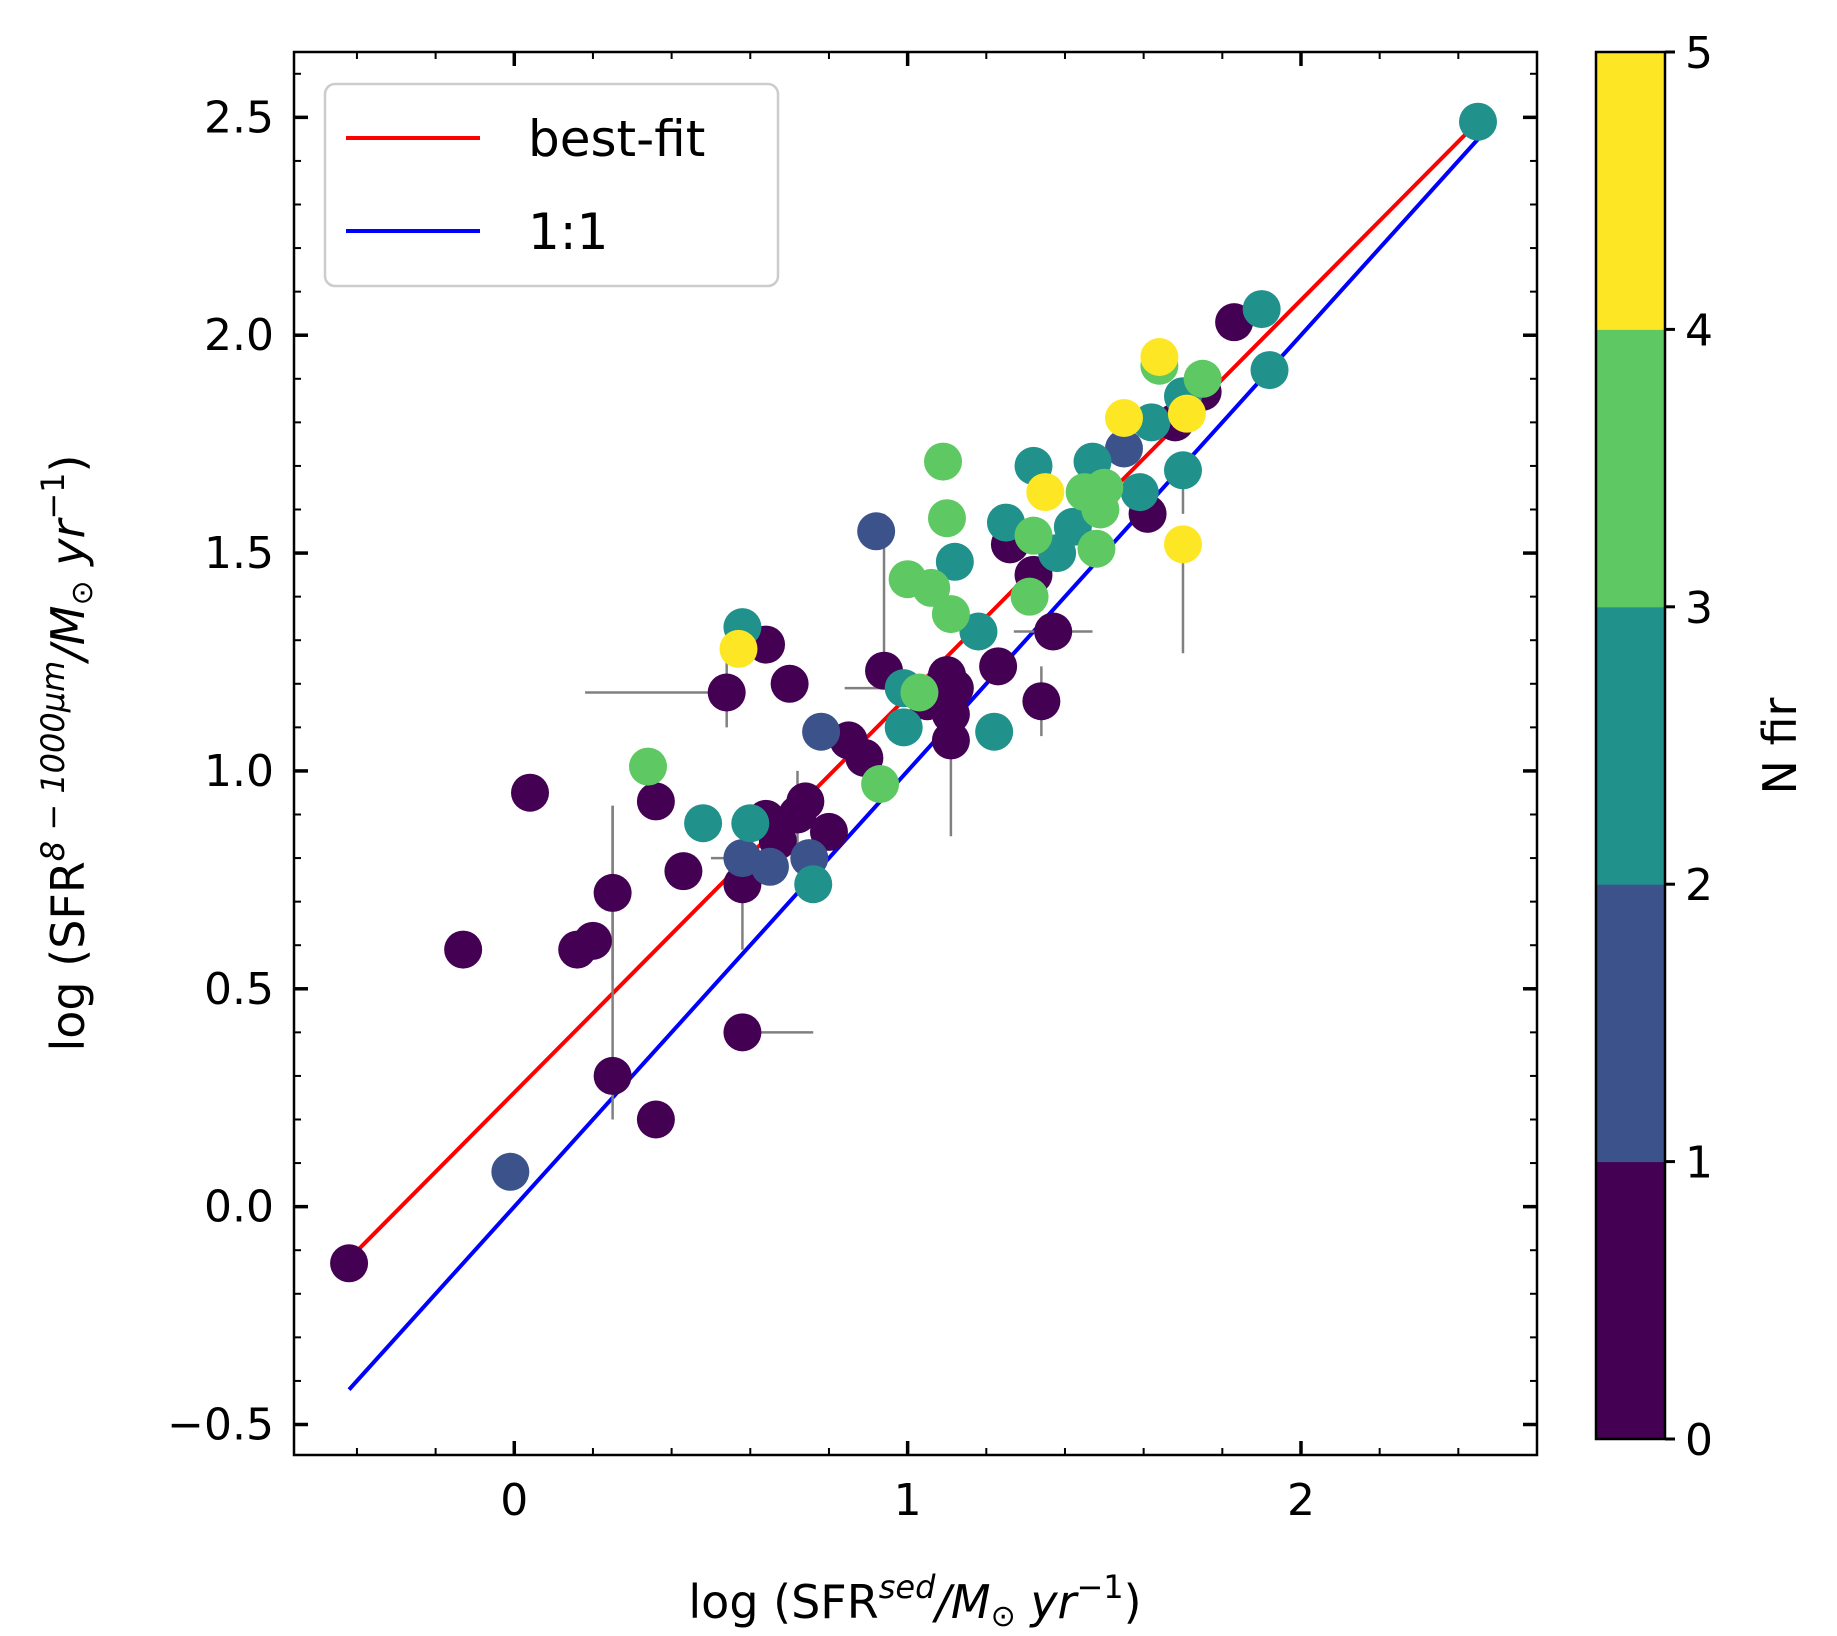  I want to click on colorbar-segments, so click(1630, 746).